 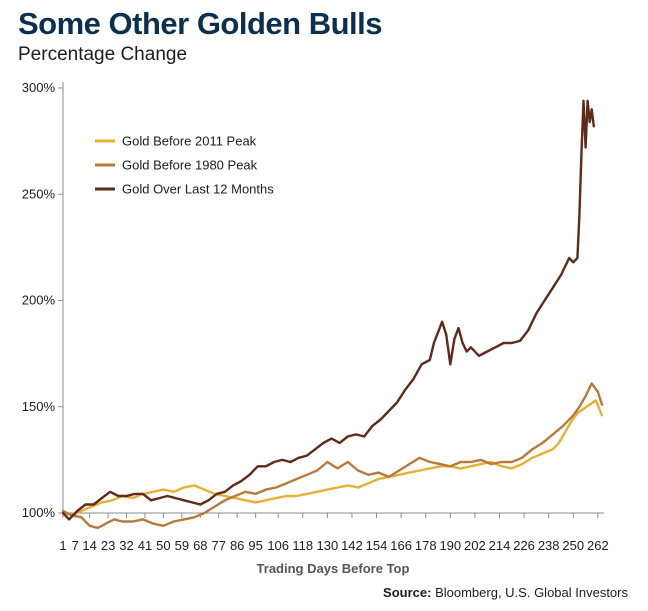 What do you see at coordinates (278, 545) in the screenshot?
I see `x-tick-label: 106` at bounding box center [278, 545].